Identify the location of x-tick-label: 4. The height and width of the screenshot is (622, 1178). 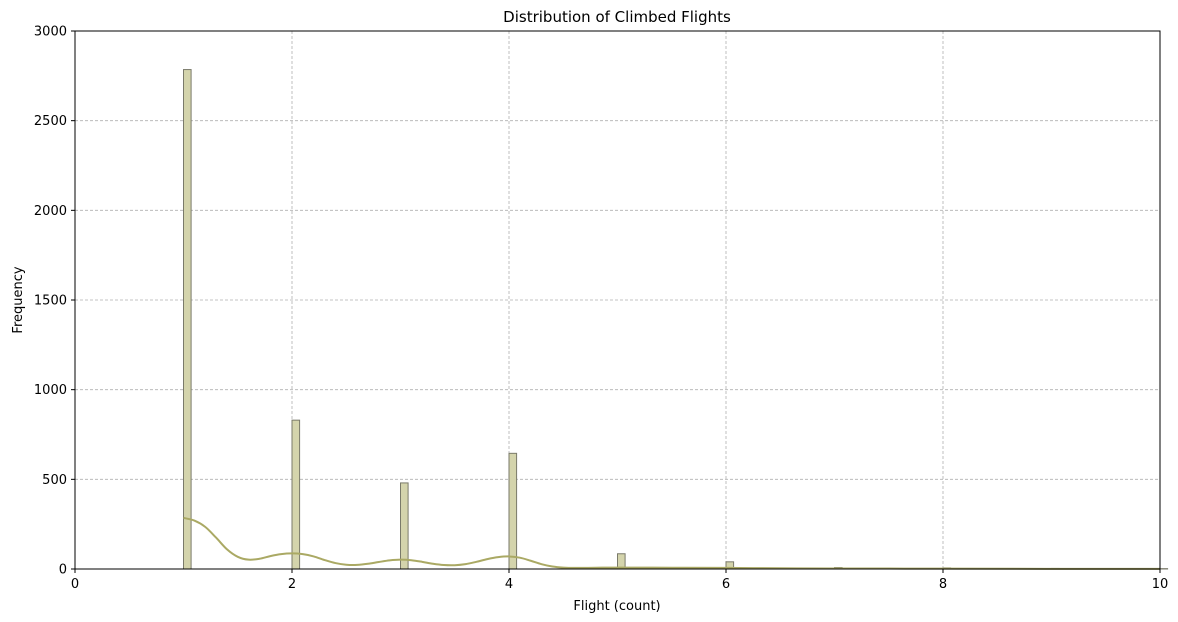
(509, 584).